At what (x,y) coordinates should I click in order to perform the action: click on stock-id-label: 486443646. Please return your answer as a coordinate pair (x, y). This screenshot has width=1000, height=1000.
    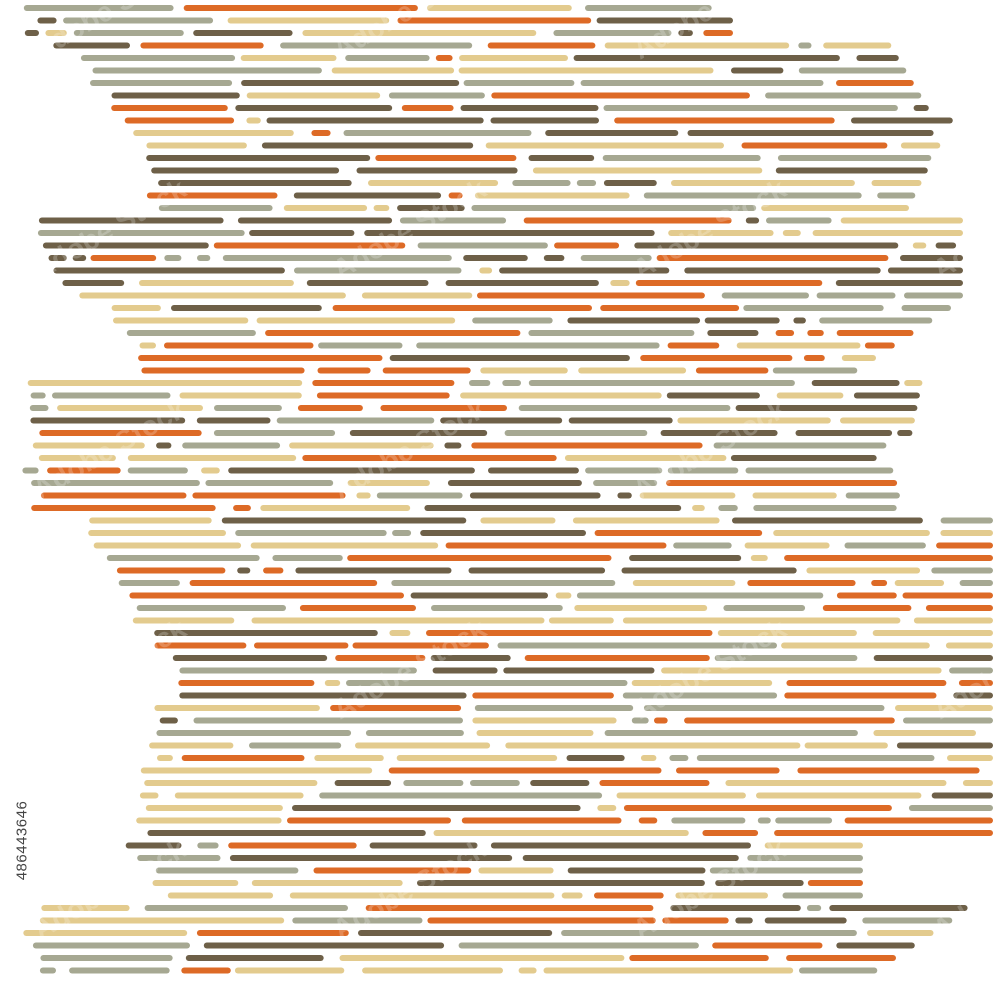
    Looking at the image, I should click on (22, 840).